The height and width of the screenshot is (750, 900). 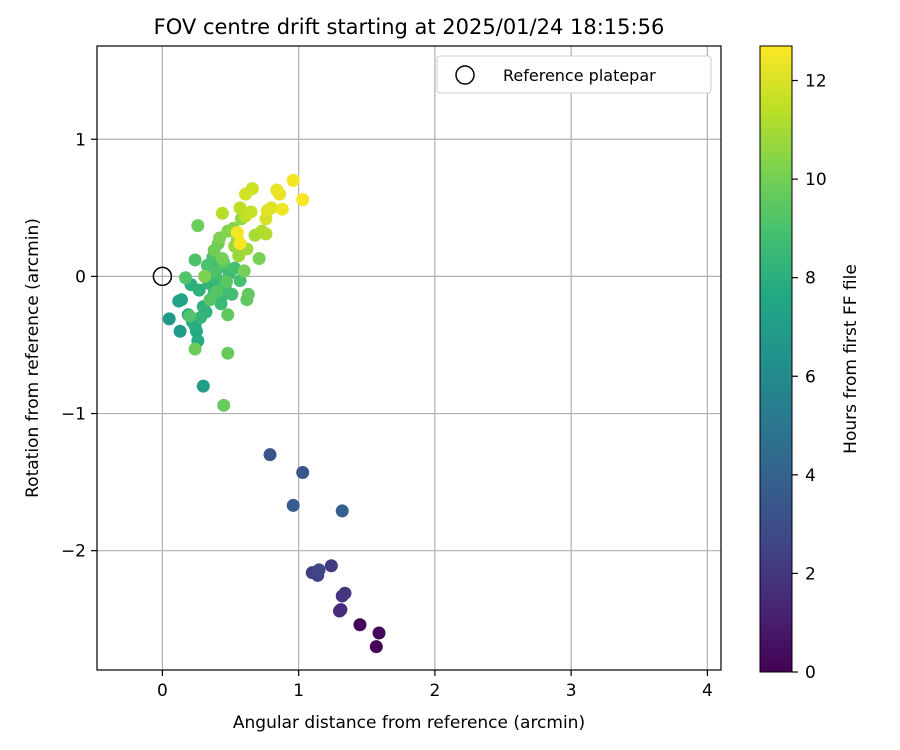 I want to click on legend-open-circle-icon, so click(x=465, y=75).